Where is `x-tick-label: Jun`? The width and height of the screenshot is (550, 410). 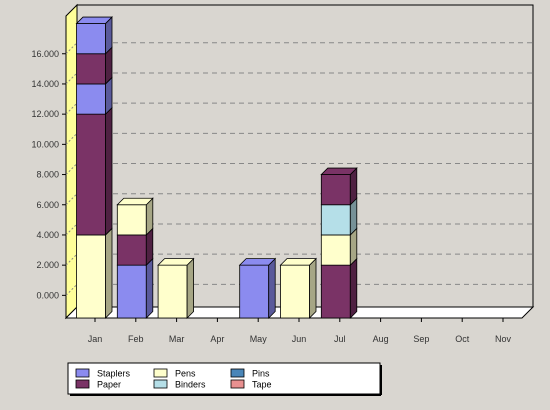 x-tick-label: Jun is located at coordinates (299, 339).